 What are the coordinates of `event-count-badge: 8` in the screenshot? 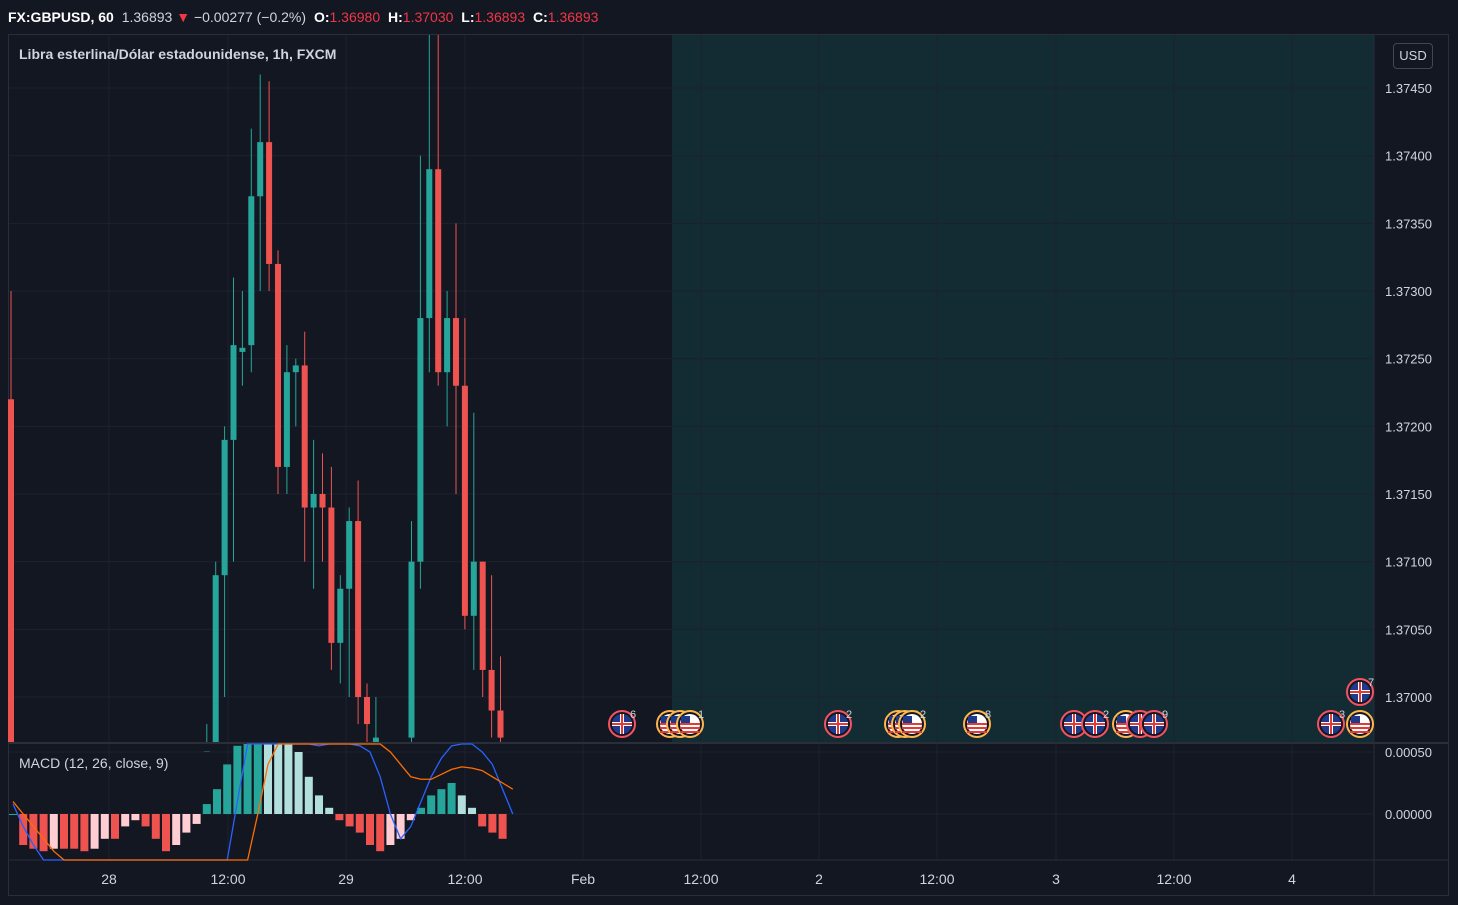 It's located at (988, 715).